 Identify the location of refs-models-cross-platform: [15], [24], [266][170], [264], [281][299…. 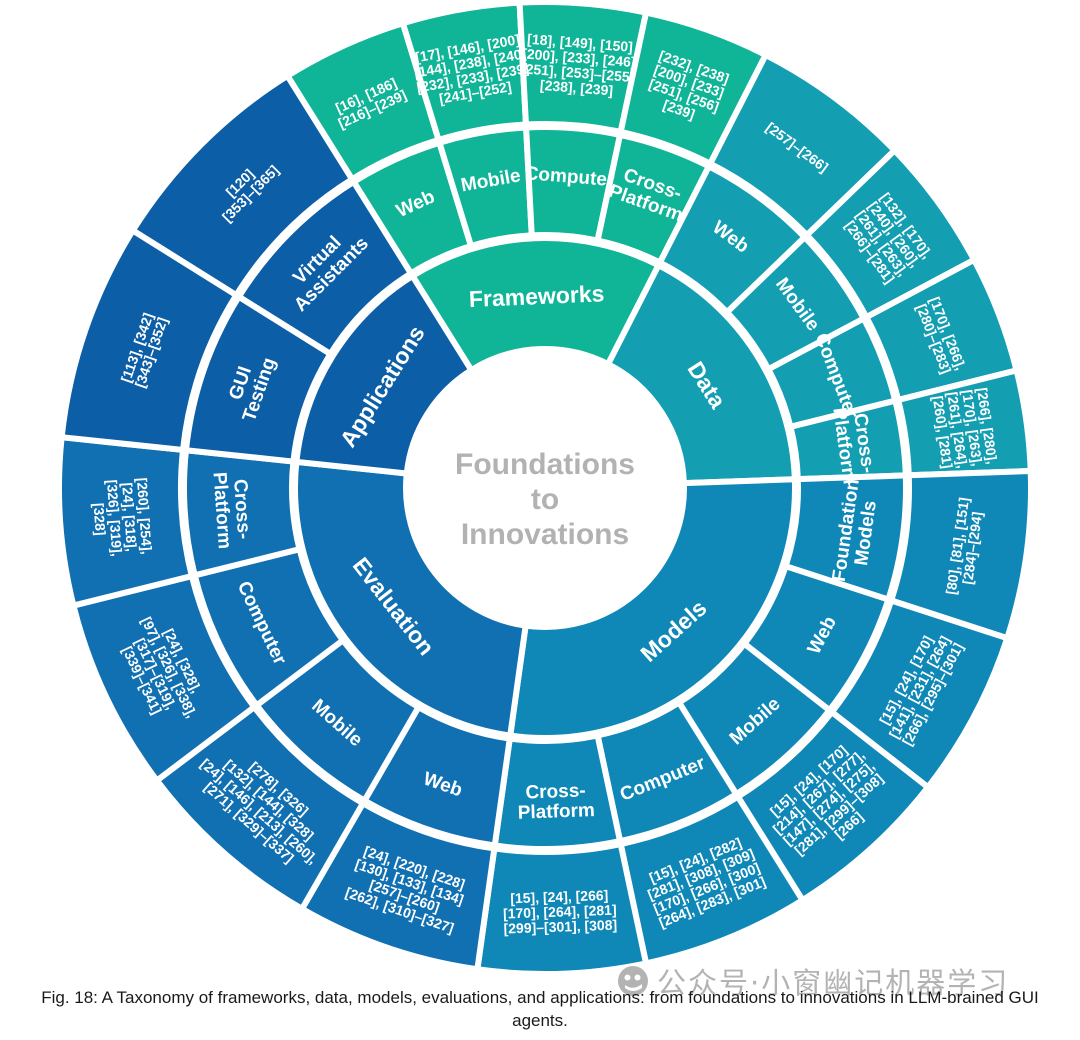
(559, 912).